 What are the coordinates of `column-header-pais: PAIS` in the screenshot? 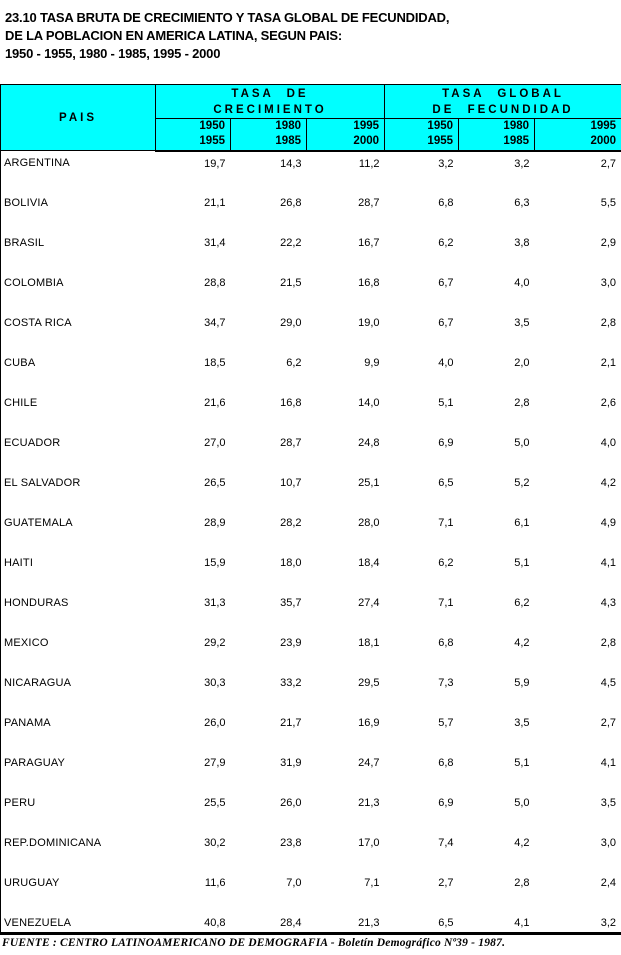 It's located at (78, 117).